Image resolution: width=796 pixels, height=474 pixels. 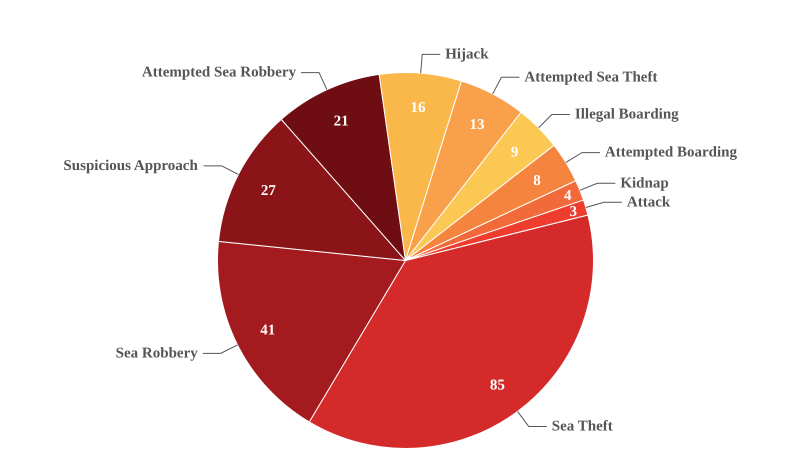 What do you see at coordinates (268, 190) in the screenshot?
I see `data-label: 27` at bounding box center [268, 190].